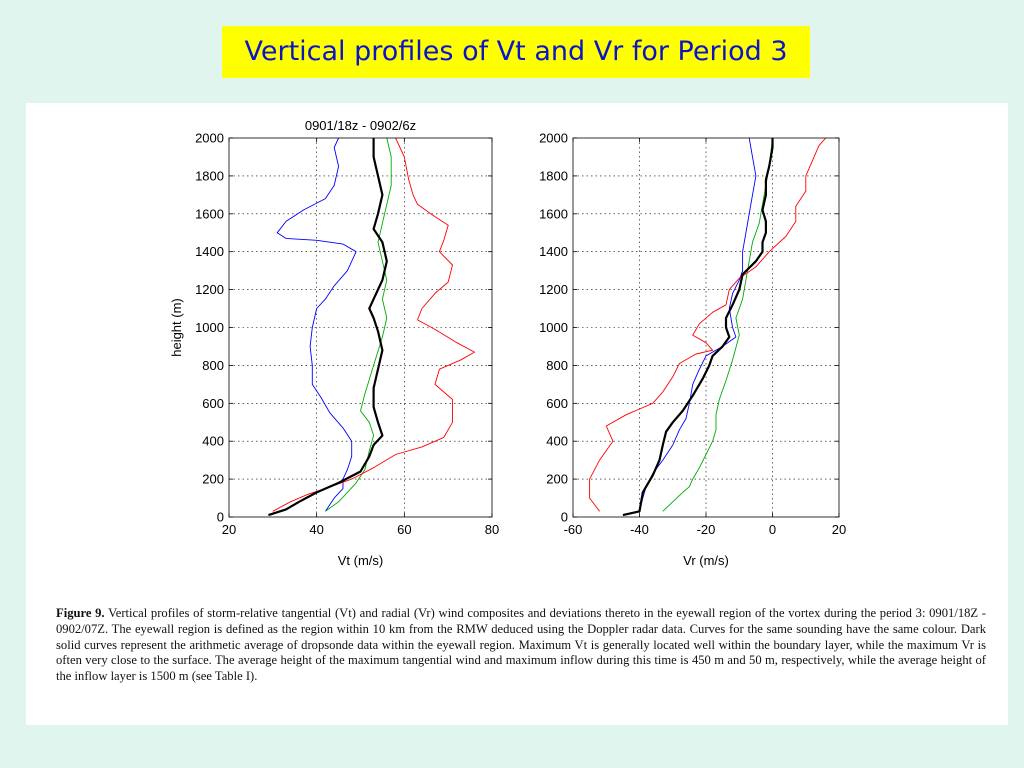 This screenshot has height=768, width=1024. Describe the element at coordinates (176, 327) in the screenshot. I see `y-axis-label: height (m)` at that location.